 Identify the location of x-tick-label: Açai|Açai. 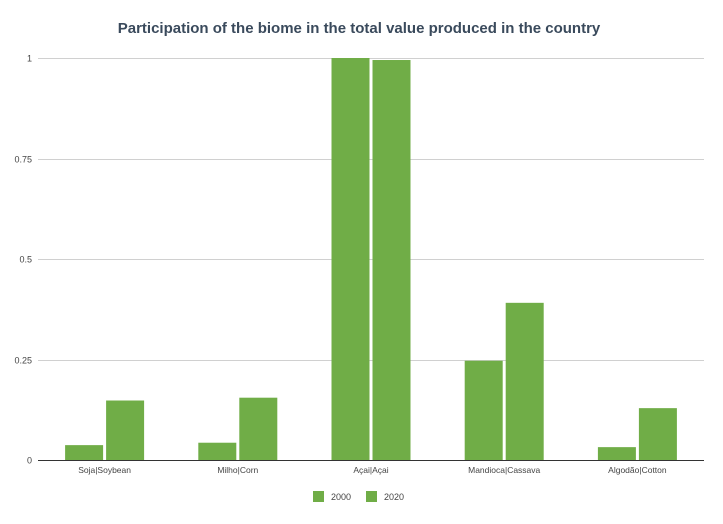
(370, 470).